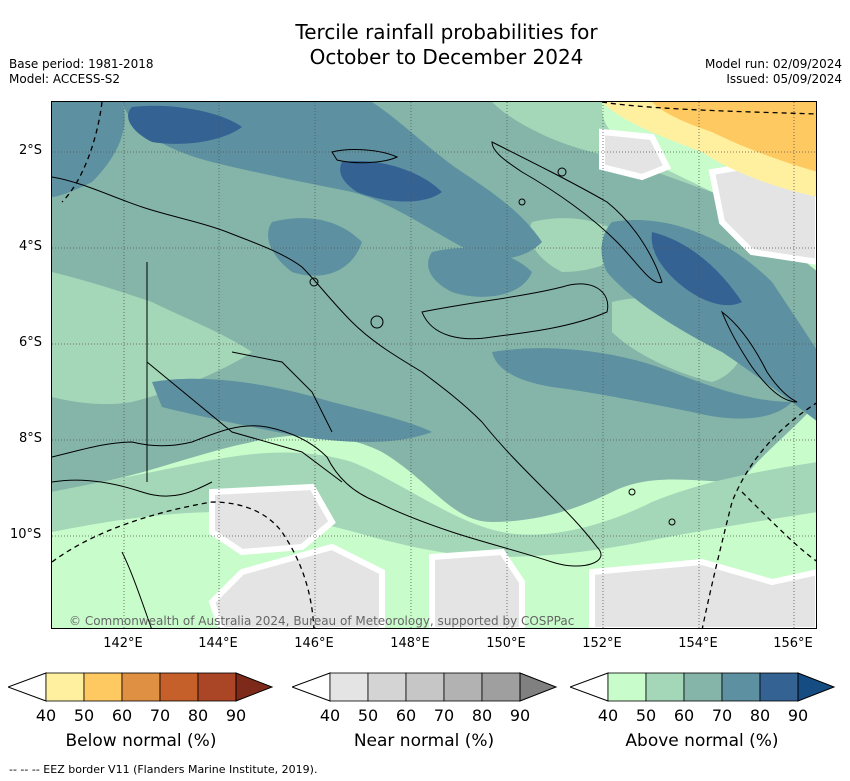 Image resolution: width=850 pixels, height=781 pixels. Describe the element at coordinates (123, 643) in the screenshot. I see `lon-label-142e: 142°E` at that location.